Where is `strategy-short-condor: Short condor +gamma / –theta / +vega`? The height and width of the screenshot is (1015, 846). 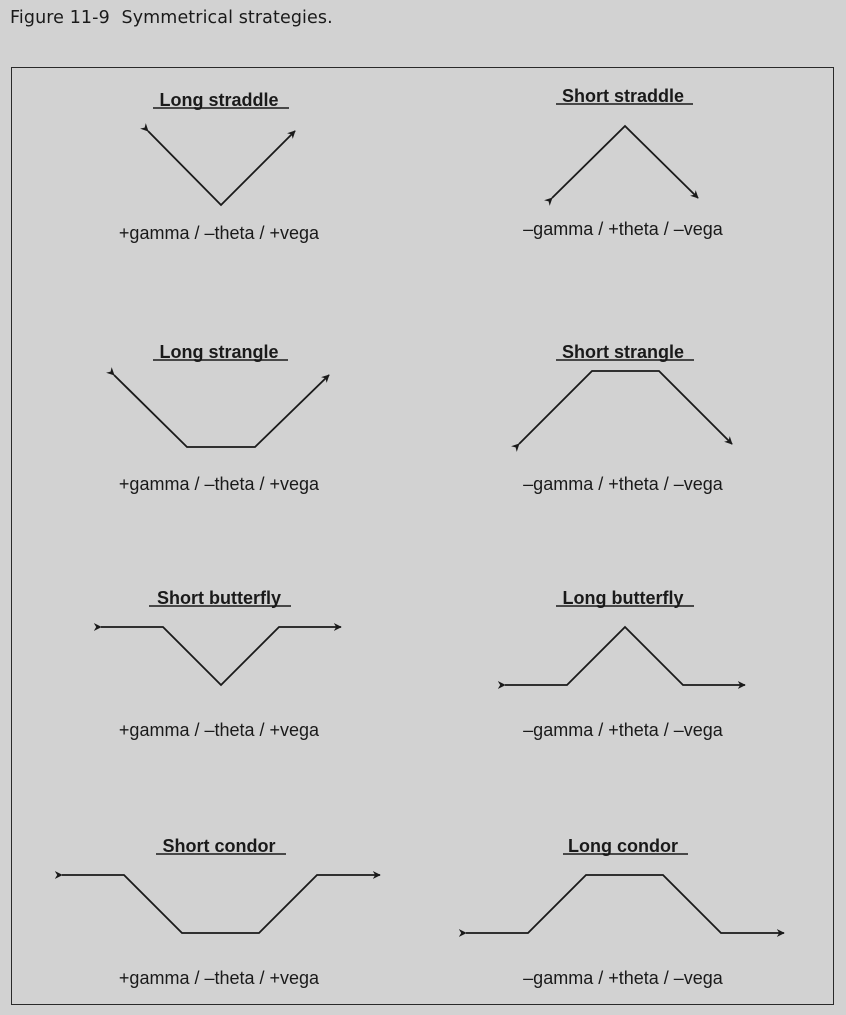 strategy-short-condor: Short condor +gamma / –theta / +vega is located at coordinates (217, 912).